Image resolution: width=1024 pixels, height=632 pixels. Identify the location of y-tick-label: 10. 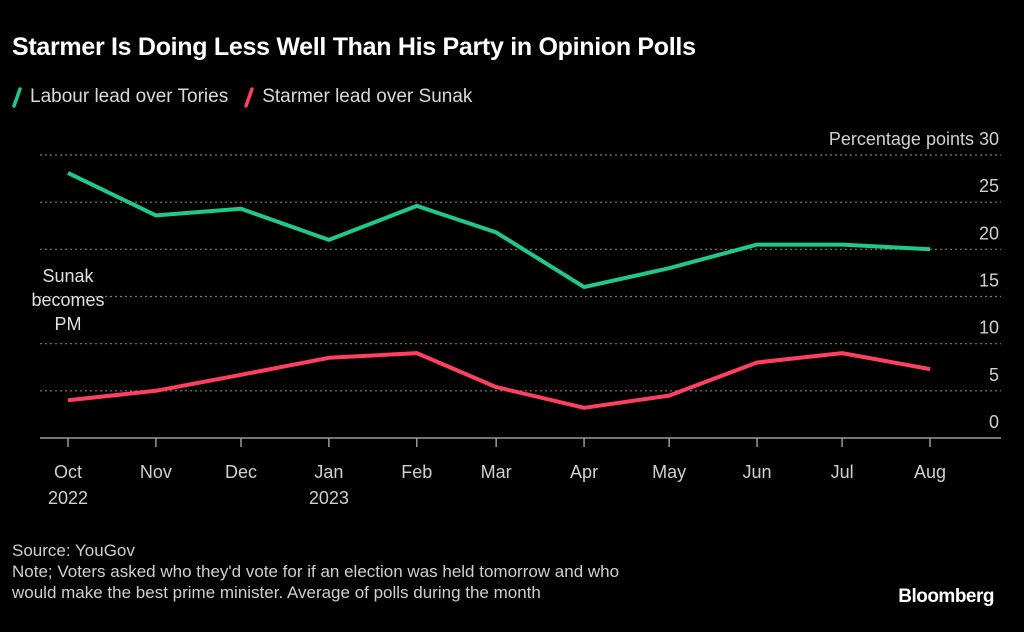
(989, 328).